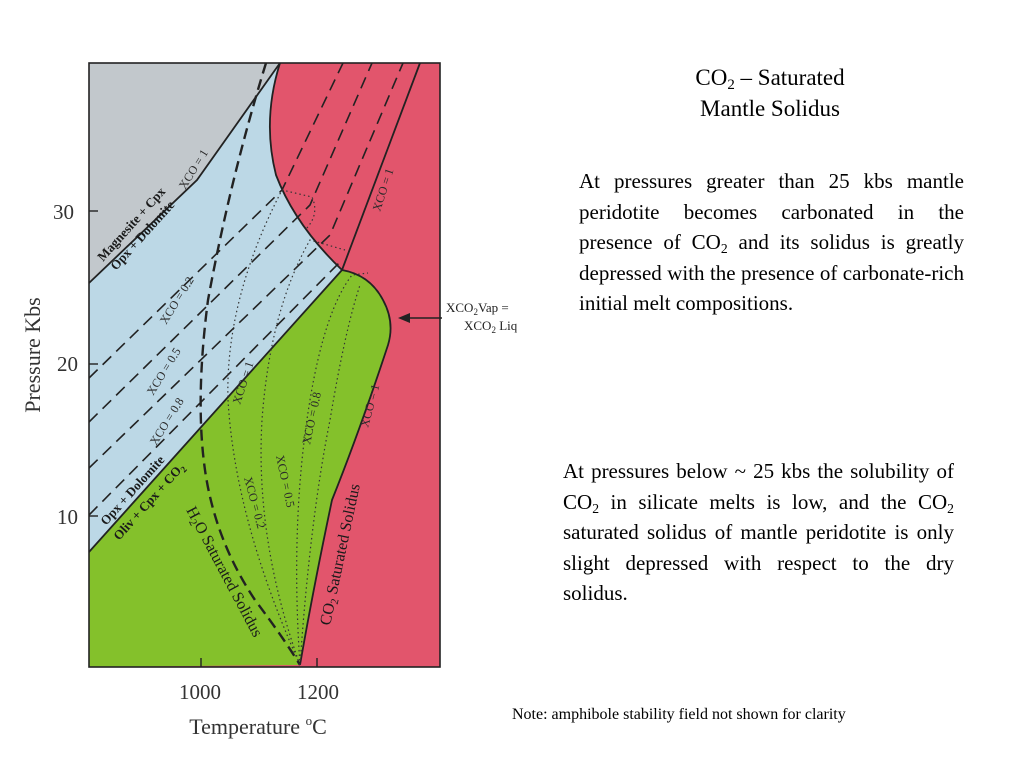 This screenshot has height=768, width=1024. What do you see at coordinates (491, 326) in the screenshot?
I see `annotation-line2: XCO2 Liq` at bounding box center [491, 326].